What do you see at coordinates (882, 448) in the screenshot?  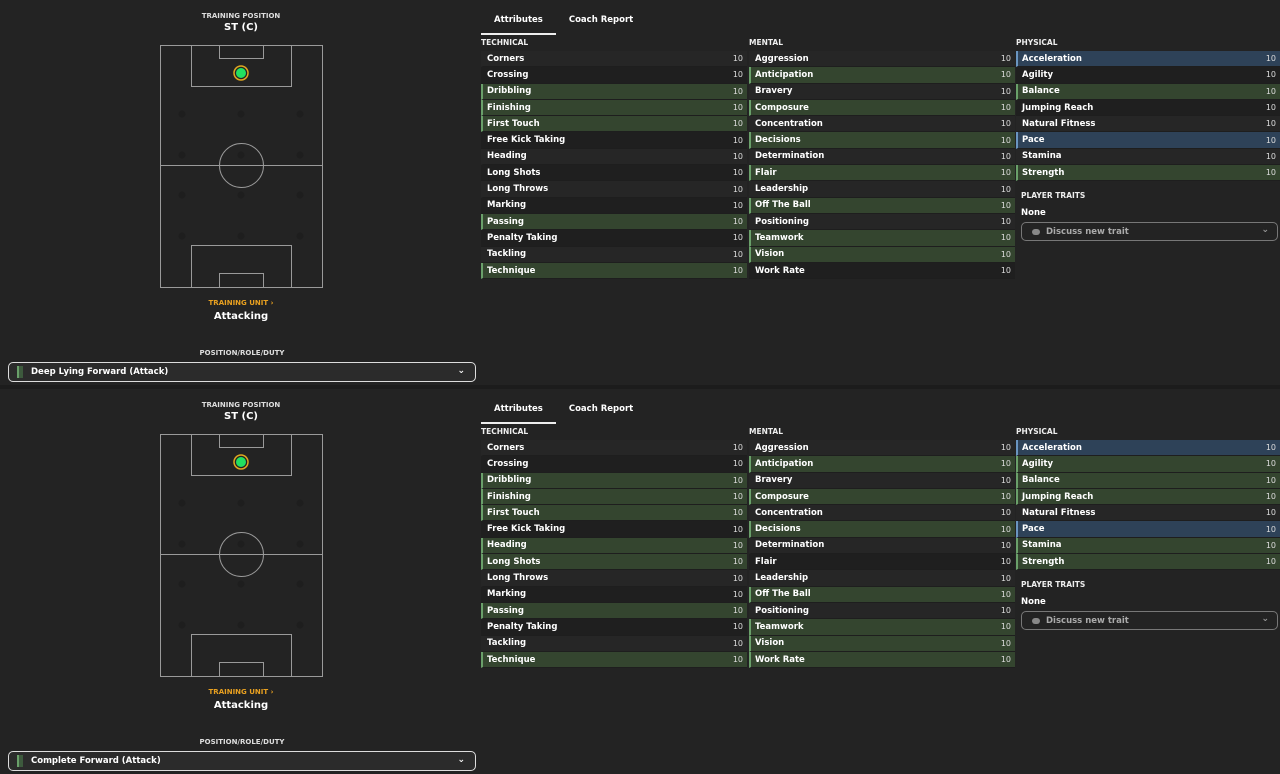 I see `attribute-row: Aggression 10` at bounding box center [882, 448].